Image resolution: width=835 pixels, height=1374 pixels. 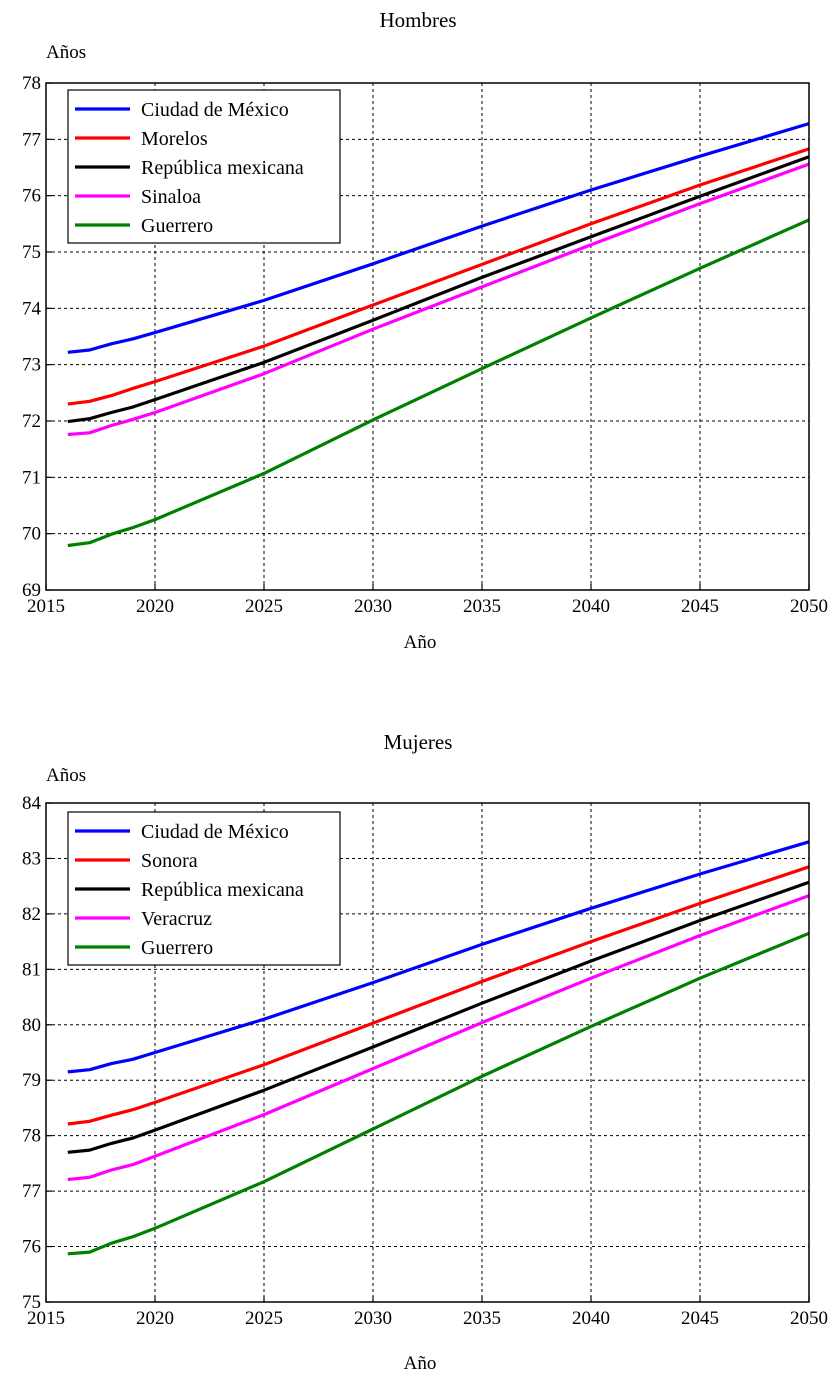 I want to click on y-tick-label: 81, so click(x=31, y=969).